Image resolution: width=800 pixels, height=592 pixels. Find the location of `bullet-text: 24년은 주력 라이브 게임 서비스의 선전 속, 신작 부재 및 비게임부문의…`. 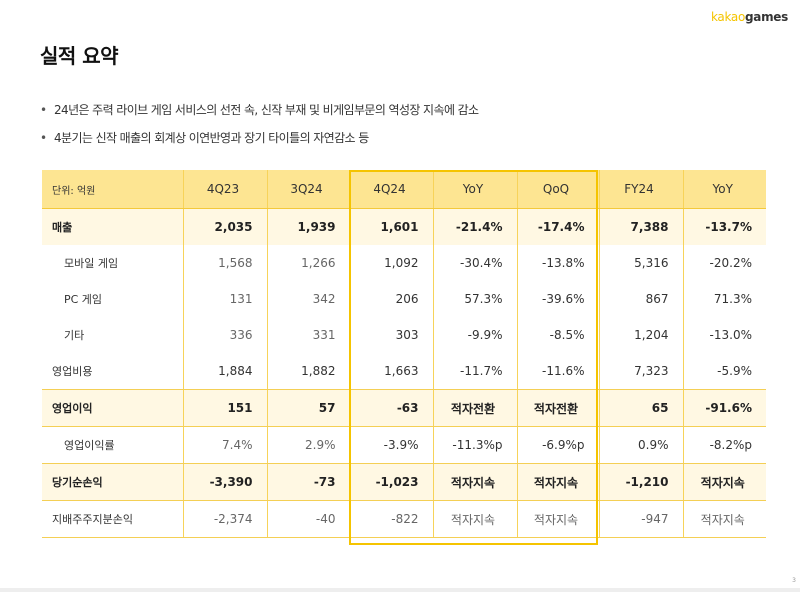

bullet-text: 24년은 주력 라이브 게임 서비스의 선전 속, 신작 부재 및 비게임부문의… is located at coordinates (266, 110).